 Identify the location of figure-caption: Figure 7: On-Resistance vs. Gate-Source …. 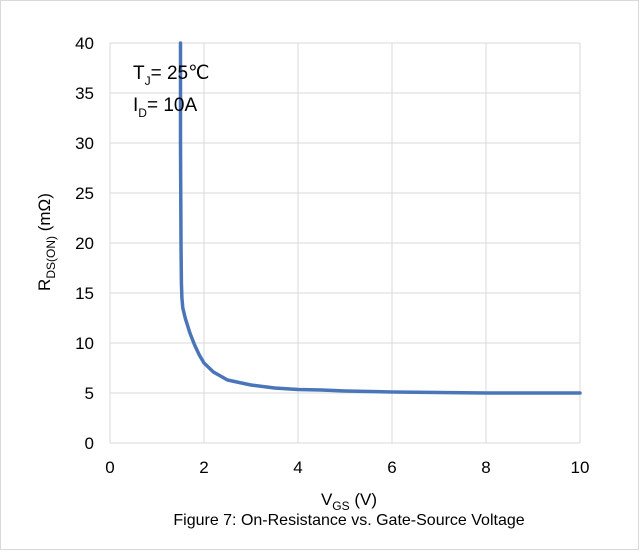
(348, 520).